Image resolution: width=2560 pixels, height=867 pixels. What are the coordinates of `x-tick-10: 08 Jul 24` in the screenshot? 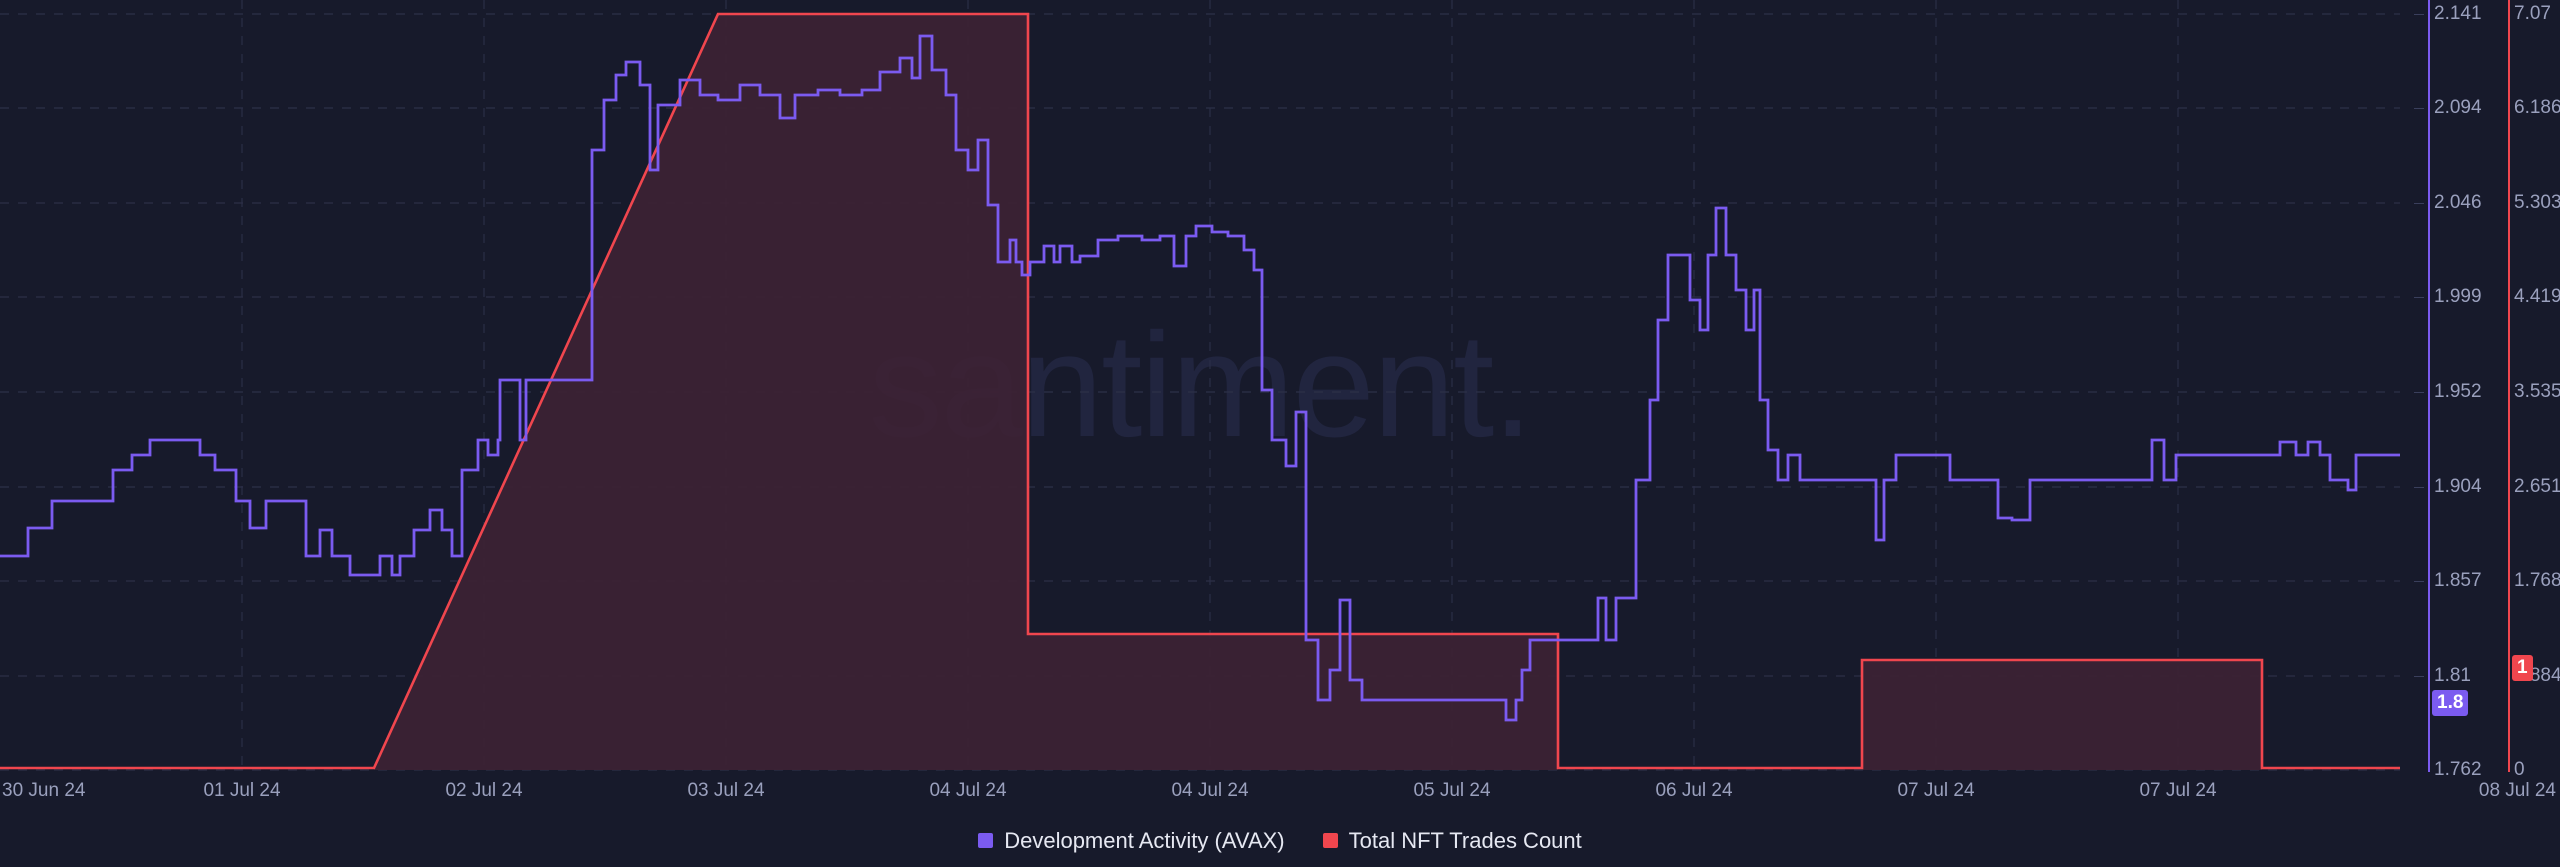 It's located at (2517, 790).